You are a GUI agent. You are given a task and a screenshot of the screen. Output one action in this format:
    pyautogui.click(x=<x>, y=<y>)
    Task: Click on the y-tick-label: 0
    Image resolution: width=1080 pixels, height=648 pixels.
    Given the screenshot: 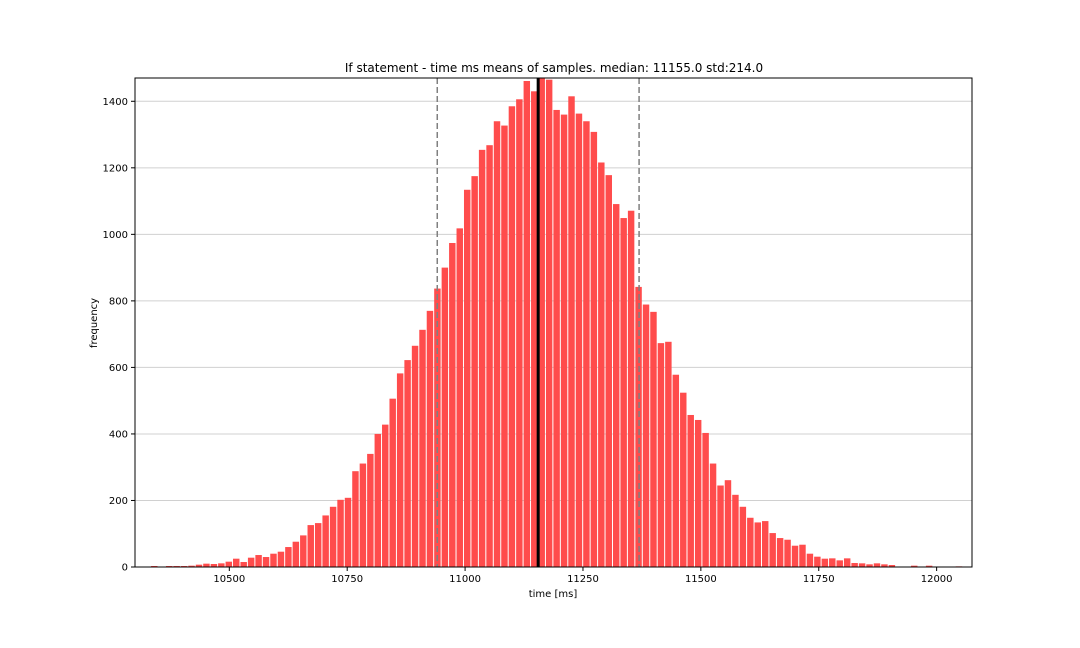 What is the action you would take?
    pyautogui.click(x=125, y=568)
    